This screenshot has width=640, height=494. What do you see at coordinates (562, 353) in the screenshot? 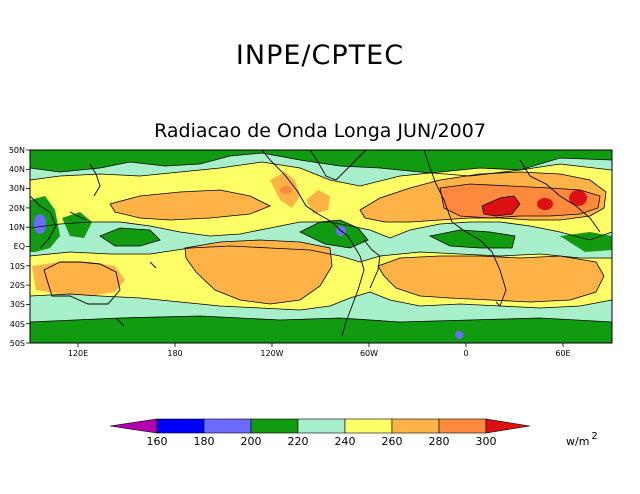
I see `lon-label: 60E` at bounding box center [562, 353].